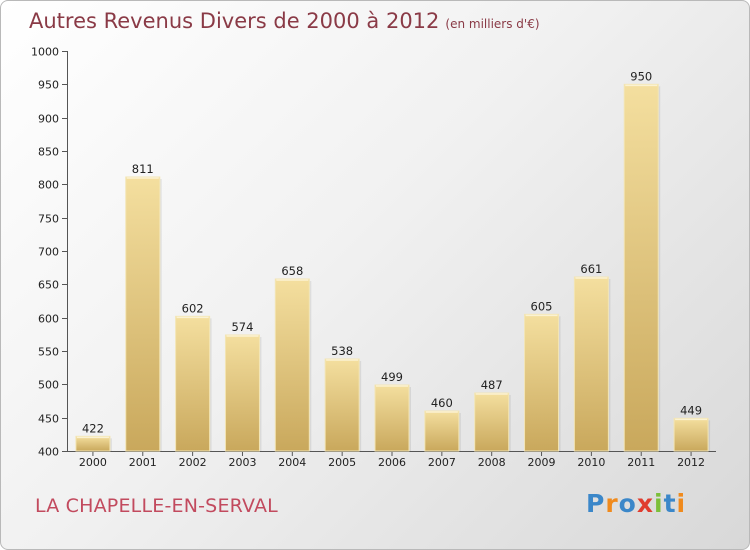  What do you see at coordinates (627, 503) in the screenshot?
I see `logo-letter: o` at bounding box center [627, 503].